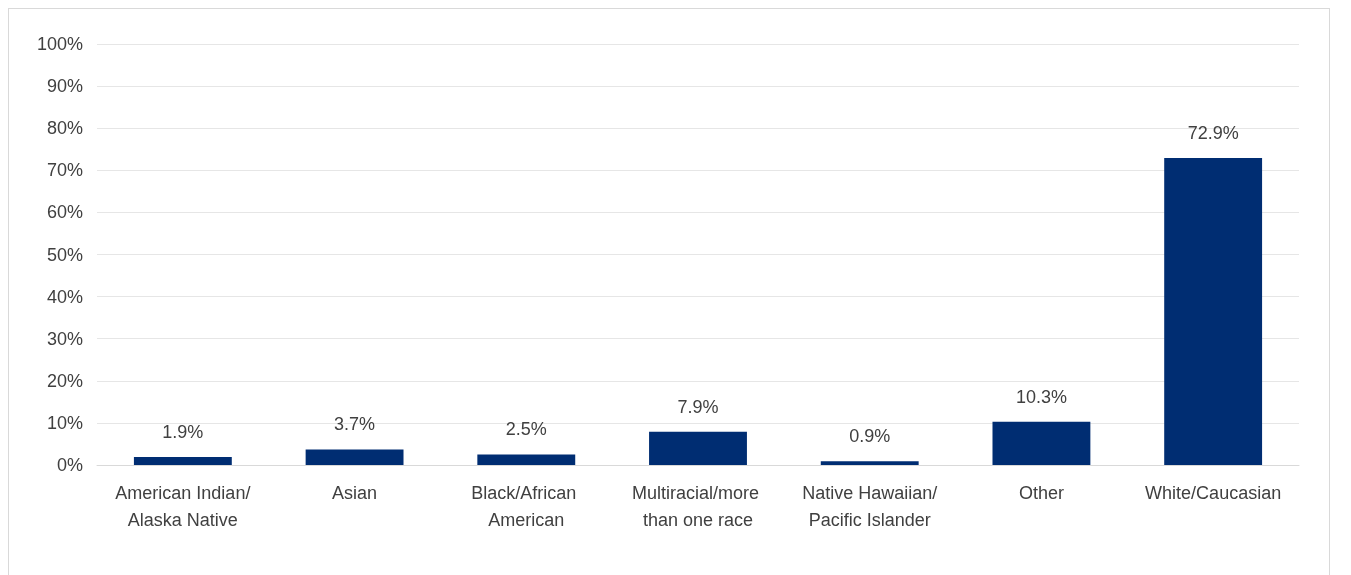 Image resolution: width=1351 pixels, height=575 pixels. Describe the element at coordinates (1041, 396) in the screenshot. I see `data-label: 10.3%` at that location.